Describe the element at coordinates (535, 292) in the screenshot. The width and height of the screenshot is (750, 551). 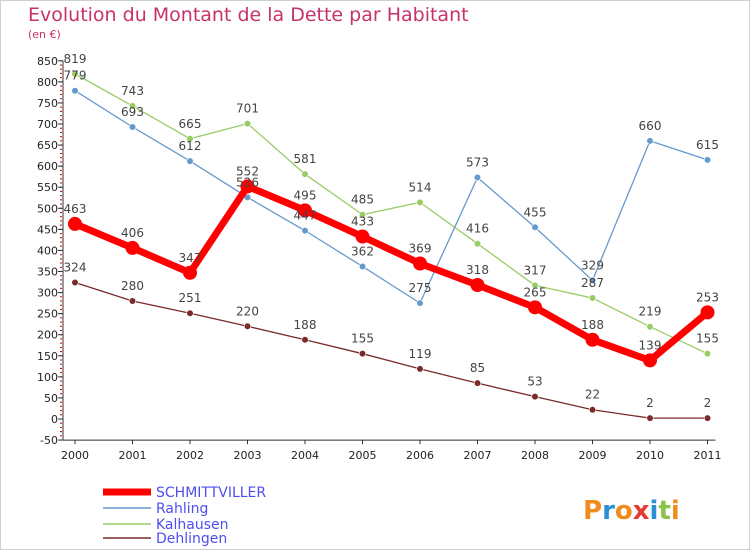
I see `data-label: 265` at that location.